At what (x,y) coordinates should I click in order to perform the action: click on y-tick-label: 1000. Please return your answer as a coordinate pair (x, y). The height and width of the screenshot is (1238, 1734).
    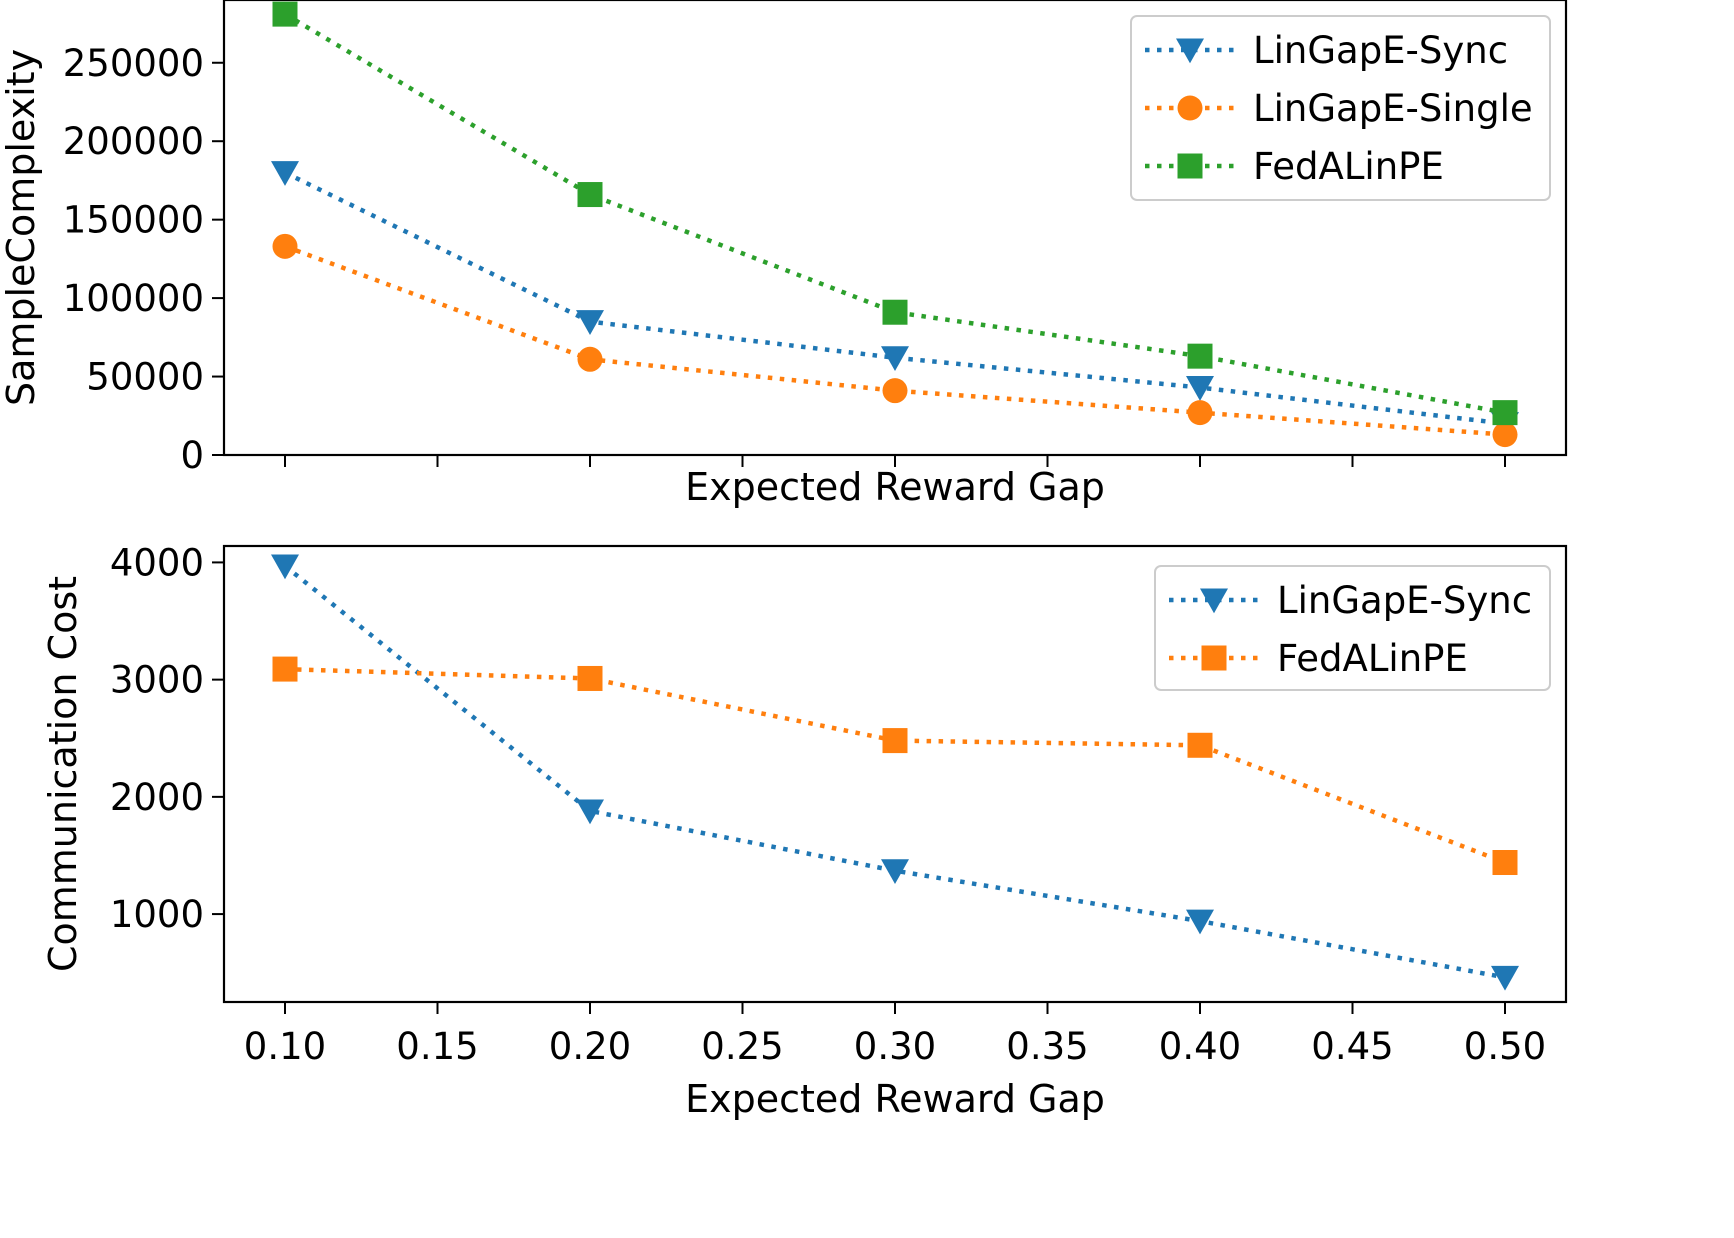
    Looking at the image, I should click on (157, 914).